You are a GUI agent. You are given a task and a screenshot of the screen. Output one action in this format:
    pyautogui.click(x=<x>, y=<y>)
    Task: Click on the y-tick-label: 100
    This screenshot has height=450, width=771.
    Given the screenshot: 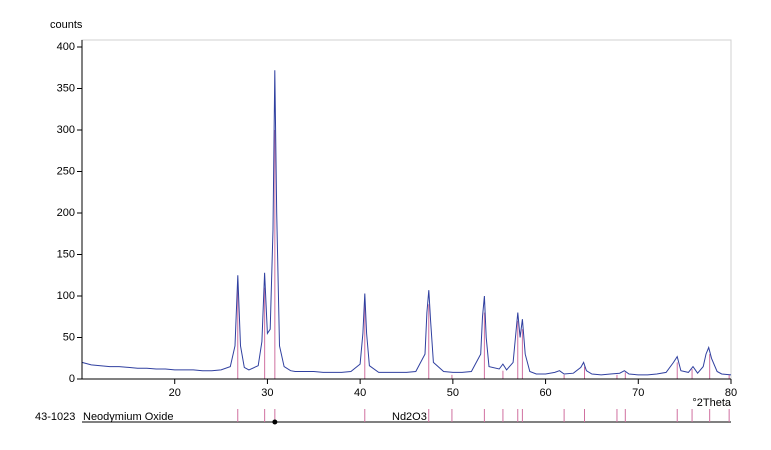 What is the action you would take?
    pyautogui.click(x=66, y=296)
    